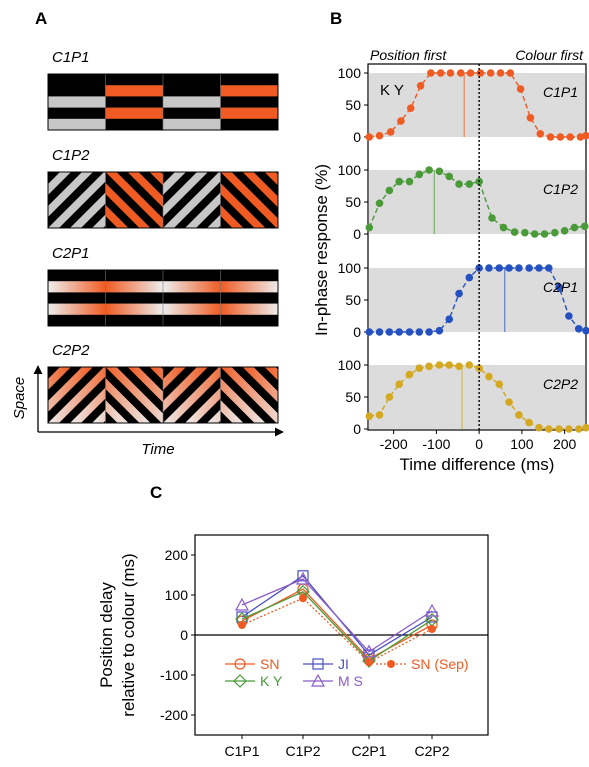 This screenshot has height=767, width=589. What do you see at coordinates (477, 464) in the screenshot?
I see `x-axis-label: Time difference (ms)` at bounding box center [477, 464].